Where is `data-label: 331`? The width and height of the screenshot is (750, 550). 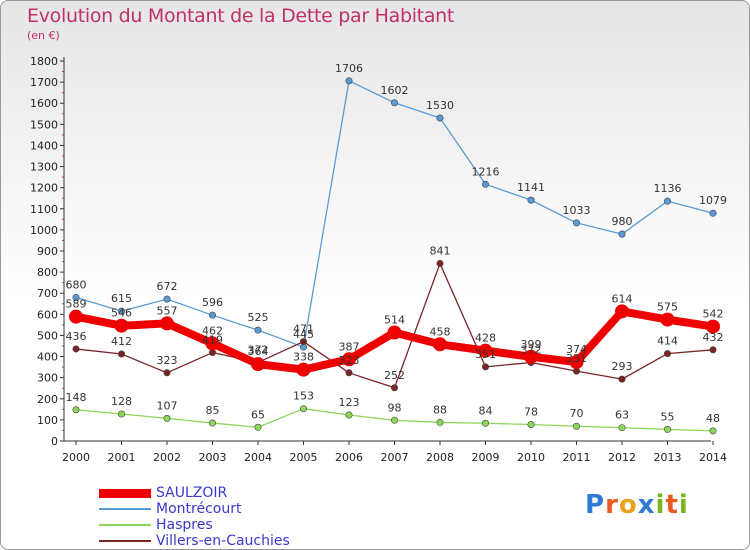 data-label: 331 is located at coordinates (576, 358).